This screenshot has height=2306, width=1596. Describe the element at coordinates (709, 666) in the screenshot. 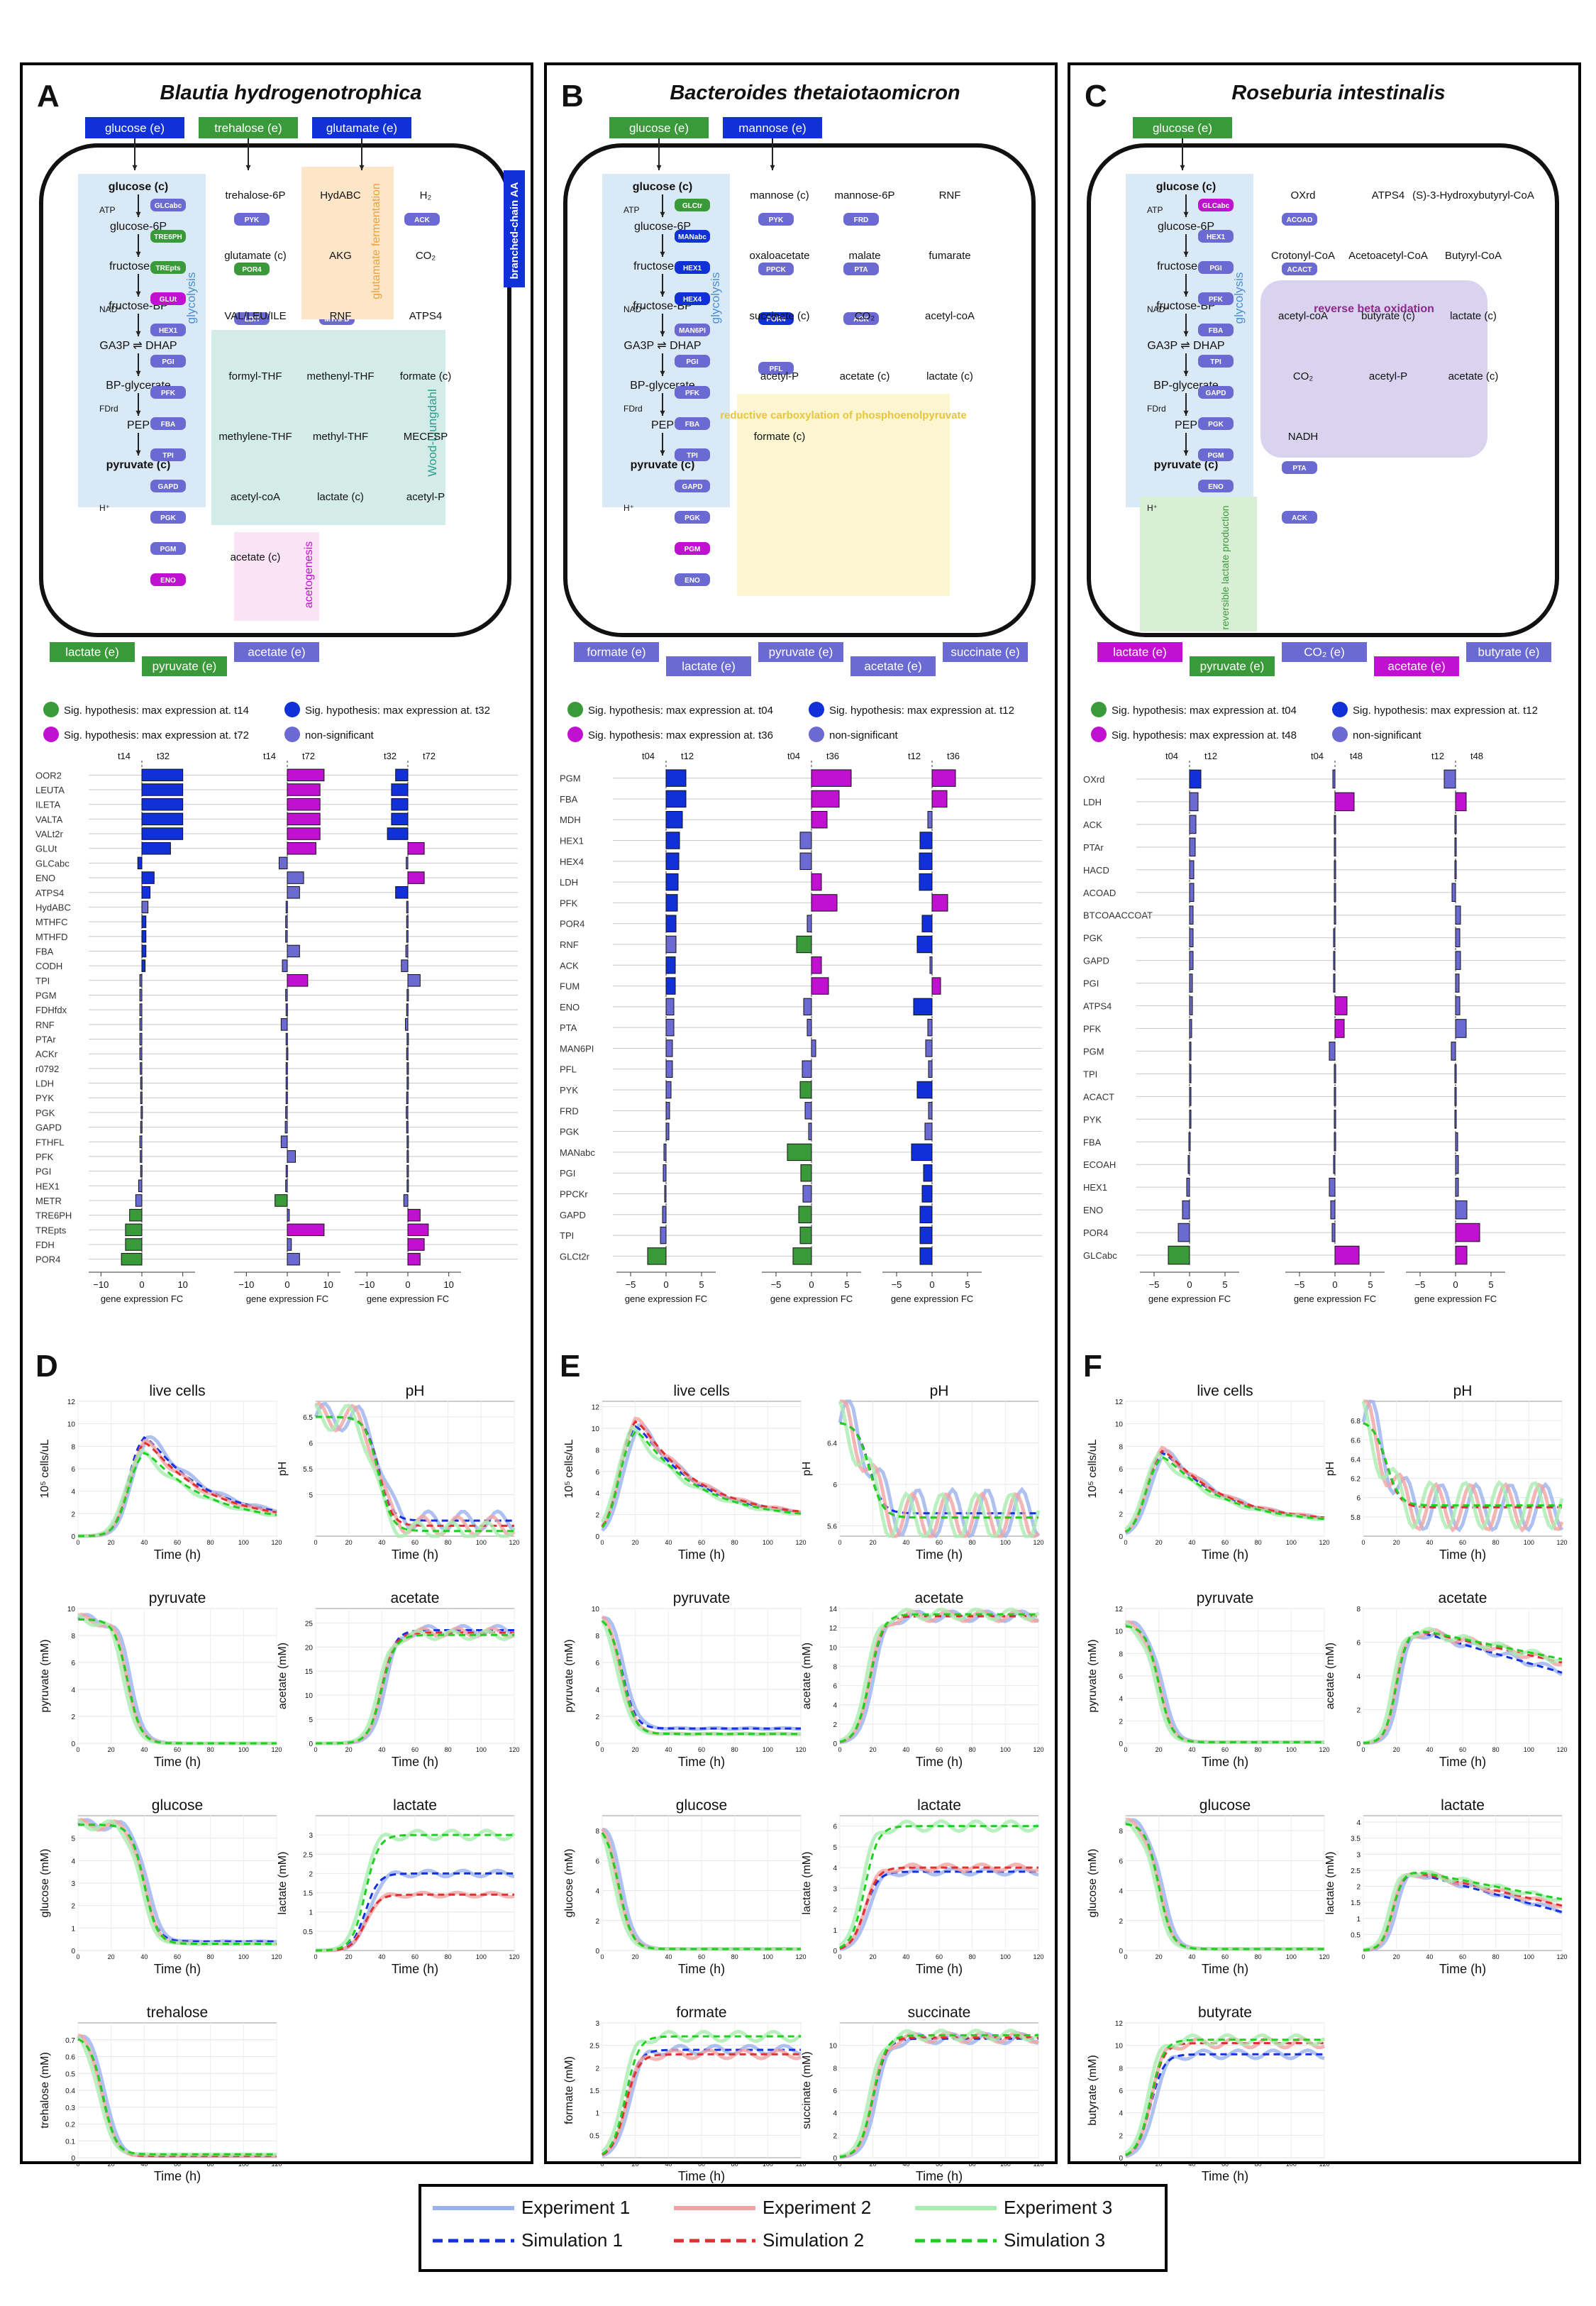

I see `external-metabolite-out-bg` at that location.